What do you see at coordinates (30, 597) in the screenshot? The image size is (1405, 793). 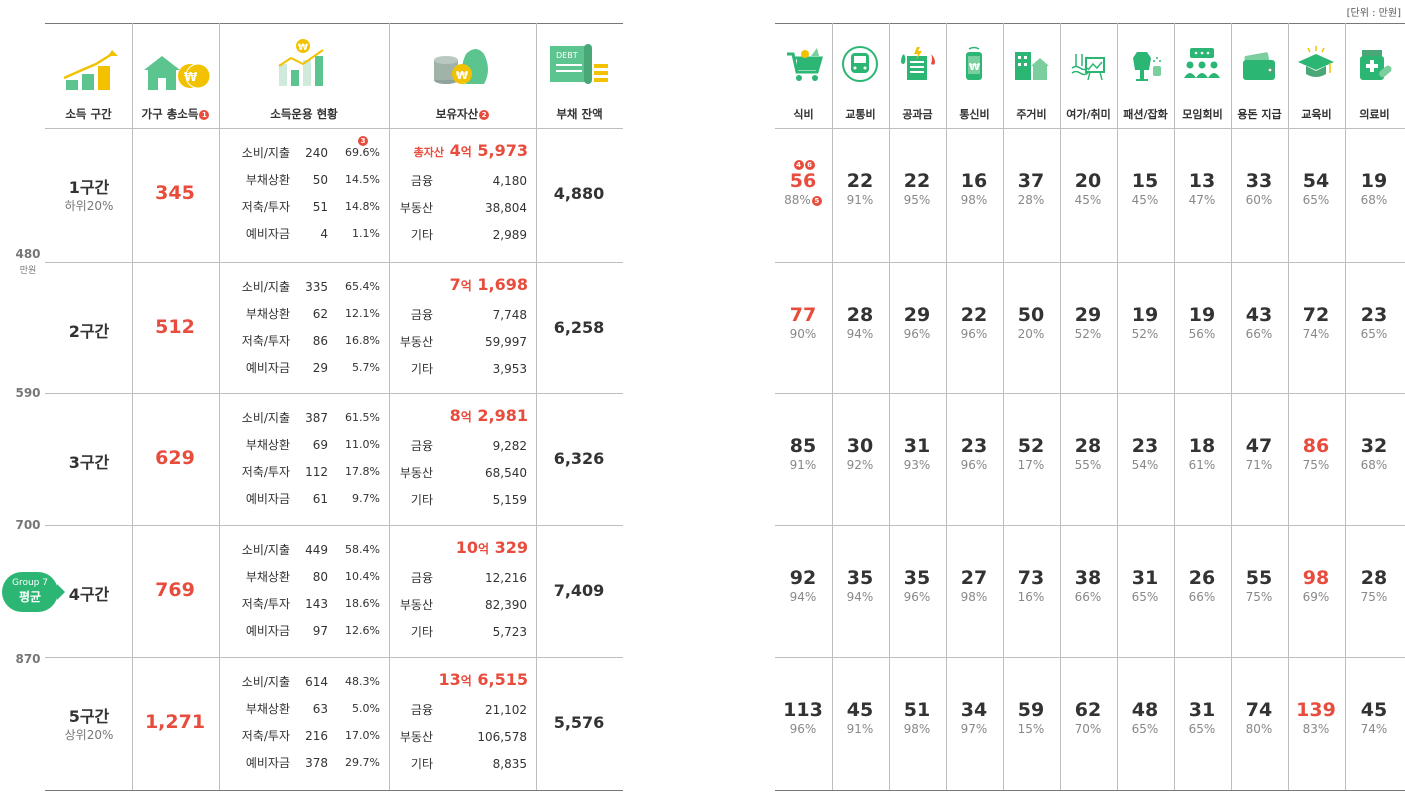 I see `average-label: 평균` at bounding box center [30, 597].